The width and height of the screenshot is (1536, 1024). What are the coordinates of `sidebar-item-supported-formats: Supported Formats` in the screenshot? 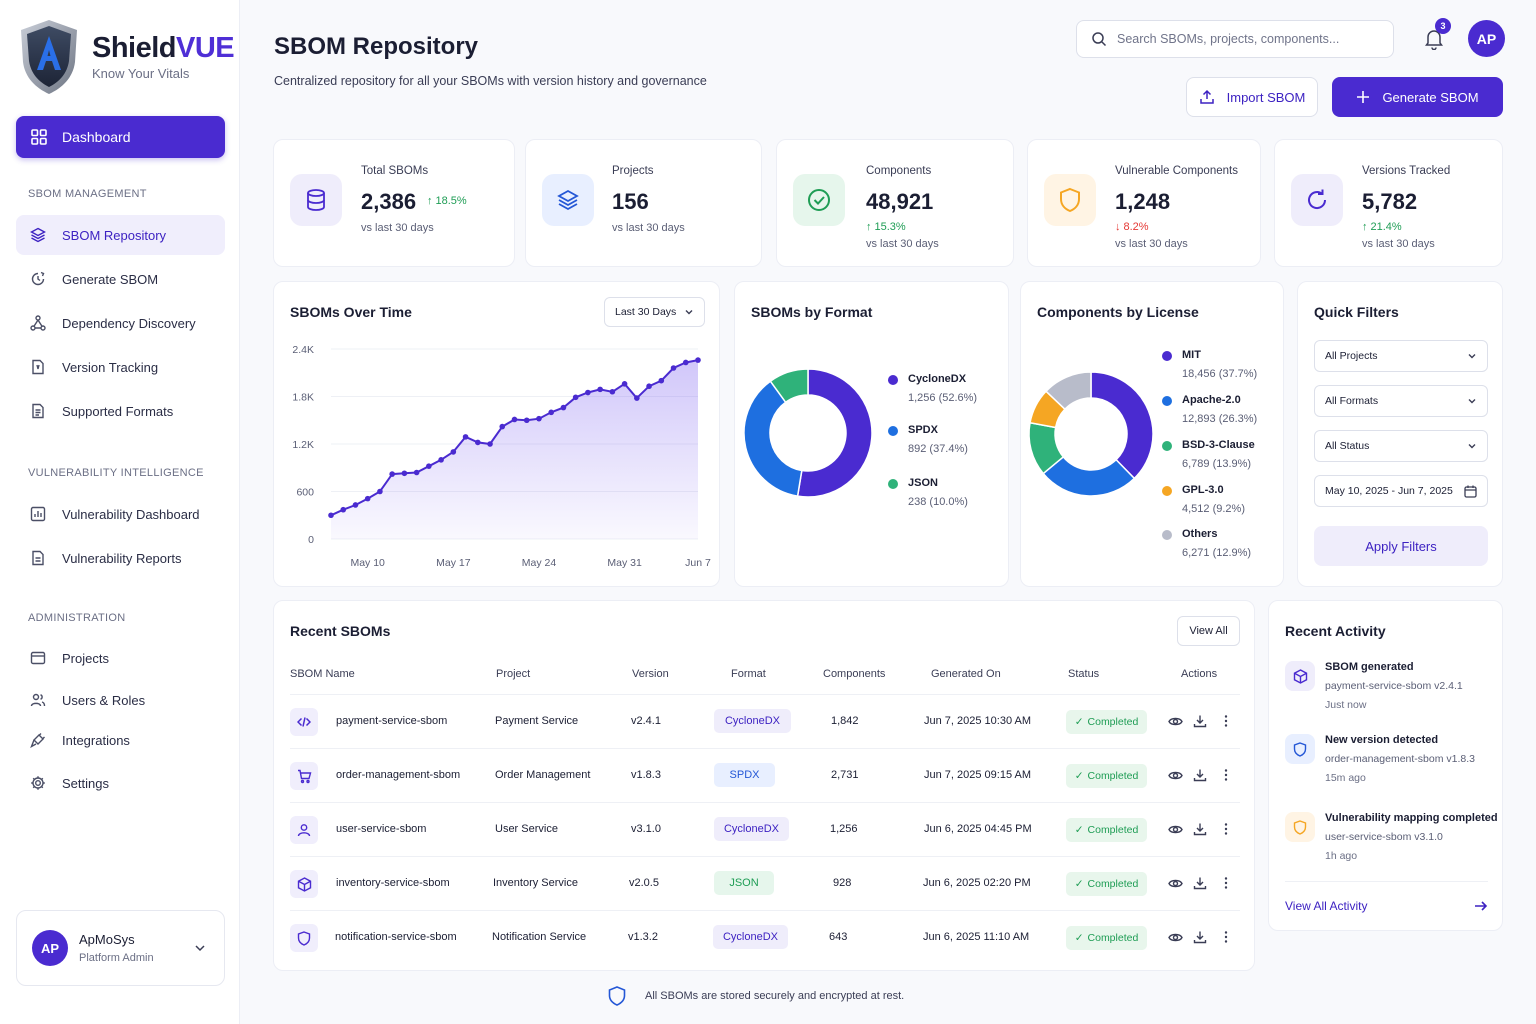 It's located at (120, 411).